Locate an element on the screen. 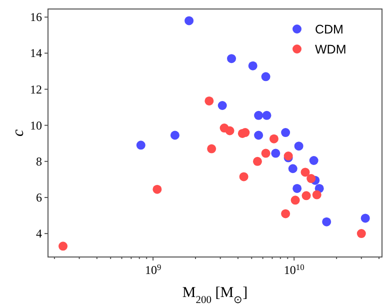 This screenshot has height=304, width=391. x-tick-label: 10$^{9}$ is located at coordinates (153, 269).